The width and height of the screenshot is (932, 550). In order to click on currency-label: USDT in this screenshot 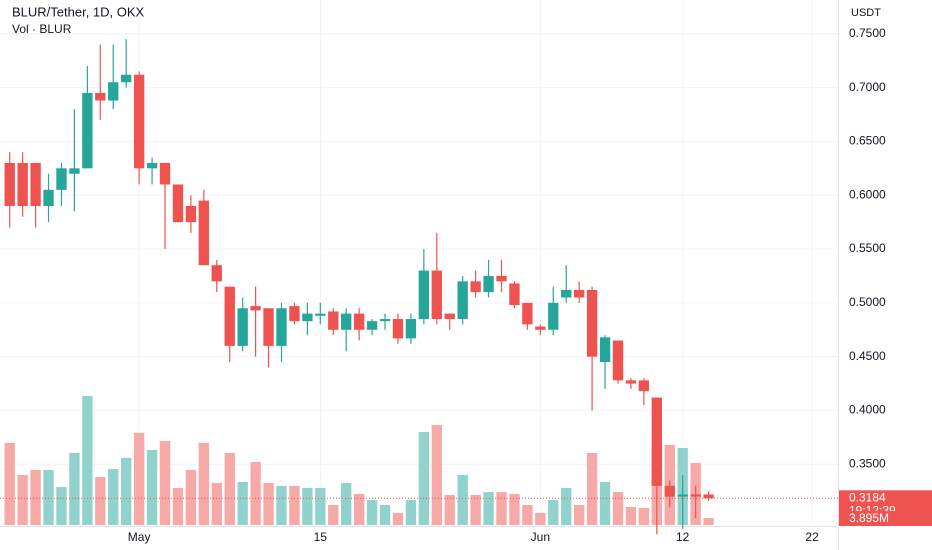, I will do `click(866, 13)`.